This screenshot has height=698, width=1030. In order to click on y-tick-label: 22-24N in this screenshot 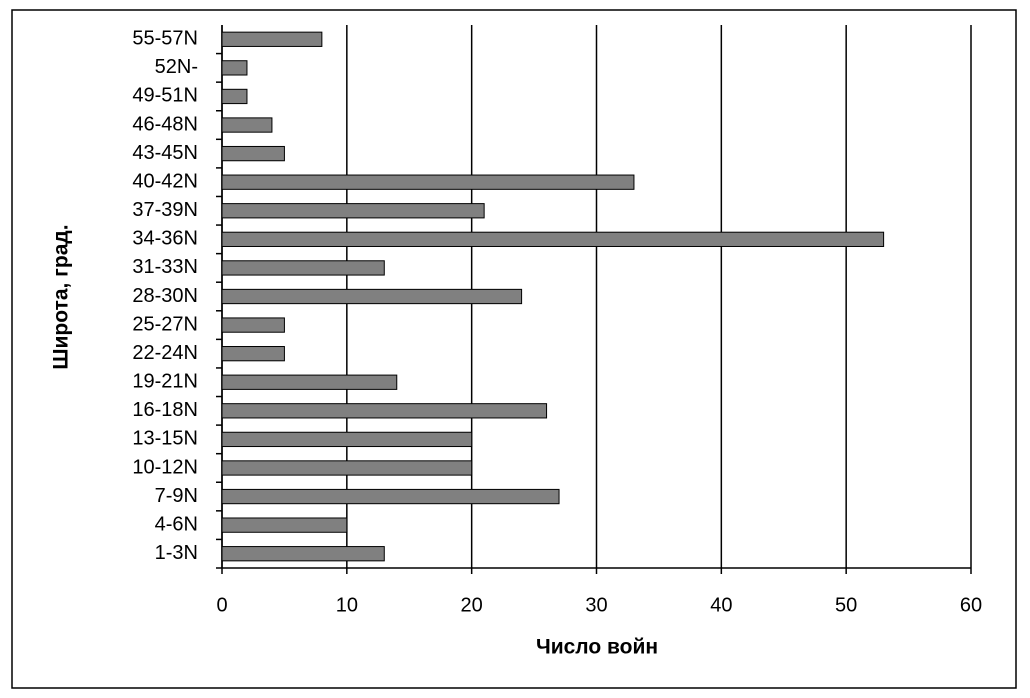, I will do `click(165, 353)`.